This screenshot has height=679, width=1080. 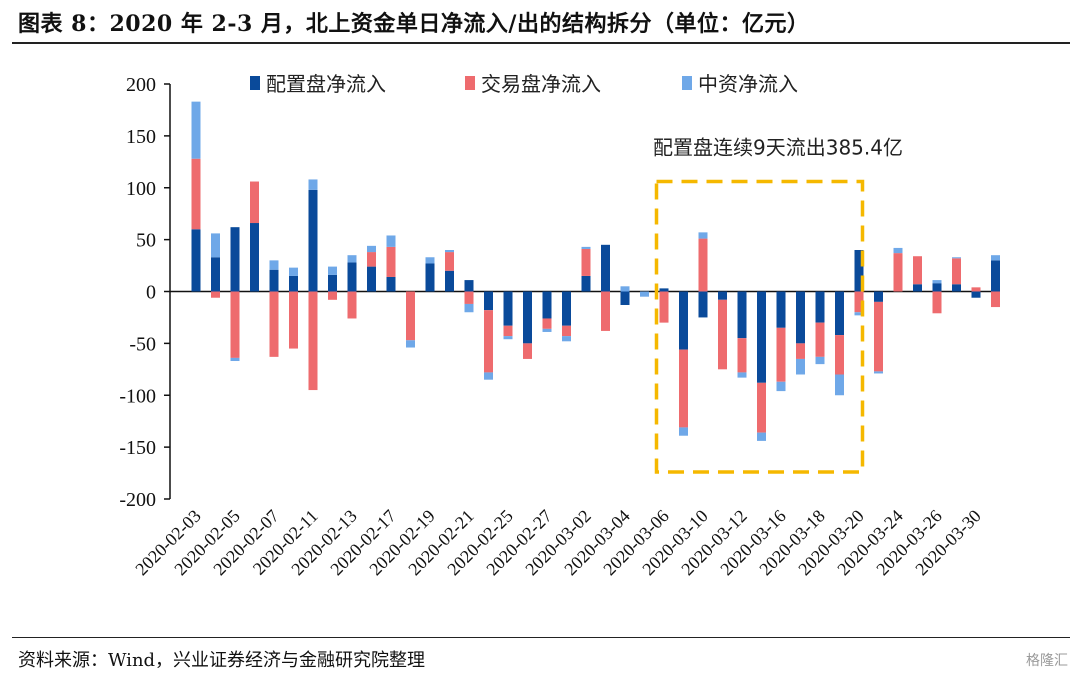 What do you see at coordinates (142, 344) in the screenshot?
I see `y-tick-label: -50` at bounding box center [142, 344].